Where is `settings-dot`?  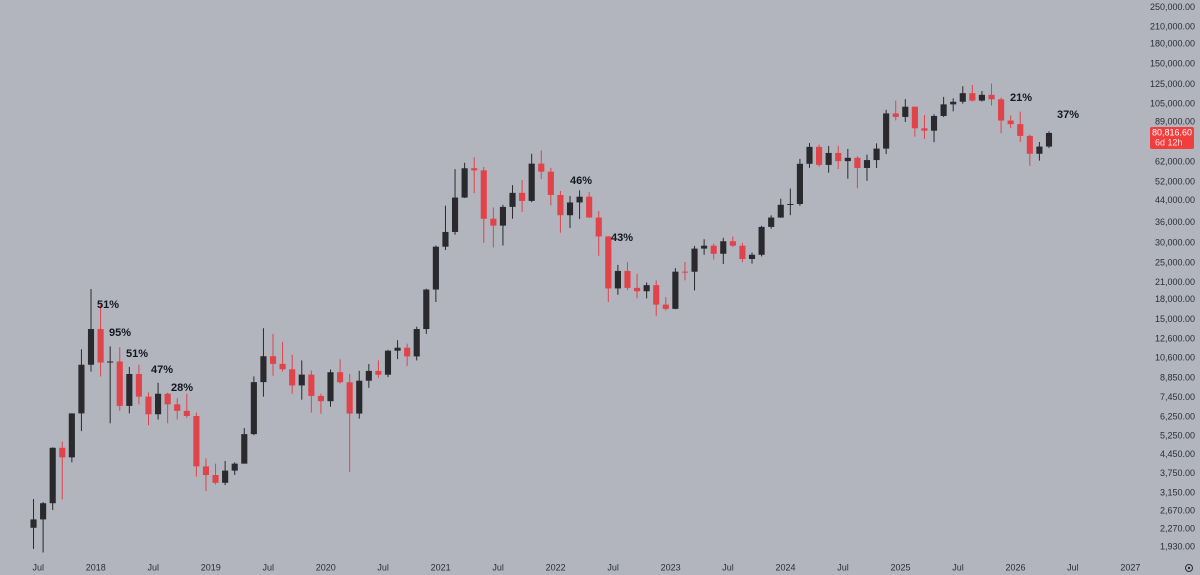 settings-dot is located at coordinates (1189, 568).